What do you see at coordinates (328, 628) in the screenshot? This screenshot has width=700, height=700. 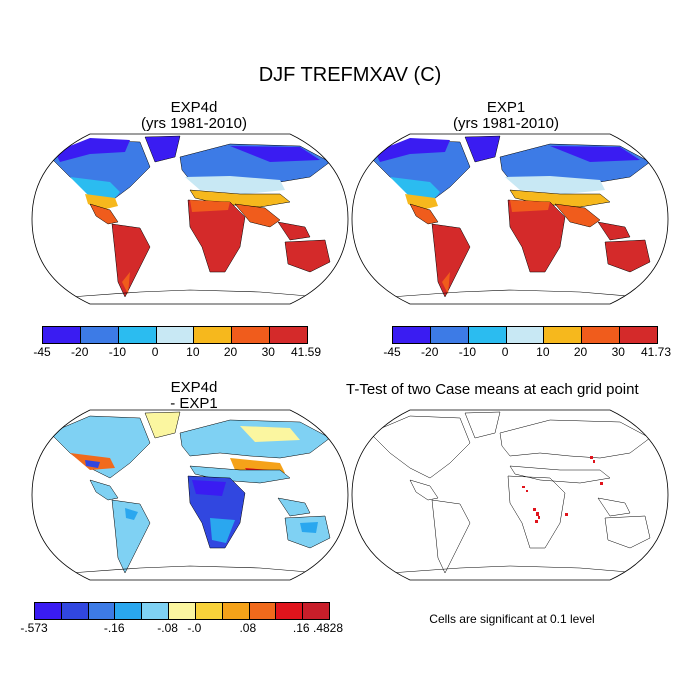 I see `colorbar-tick-label: .4828` at bounding box center [328, 628].